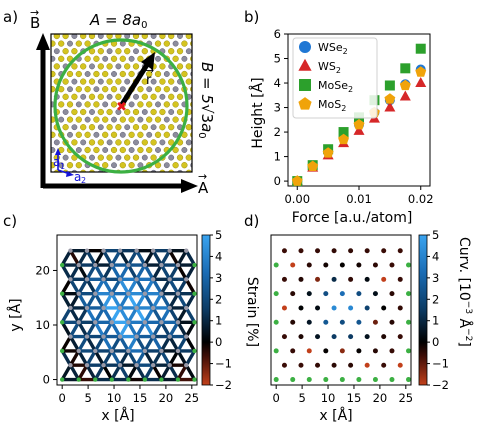 The image size is (478, 430). I want to click on legend-entry: WS2, so click(329, 67).